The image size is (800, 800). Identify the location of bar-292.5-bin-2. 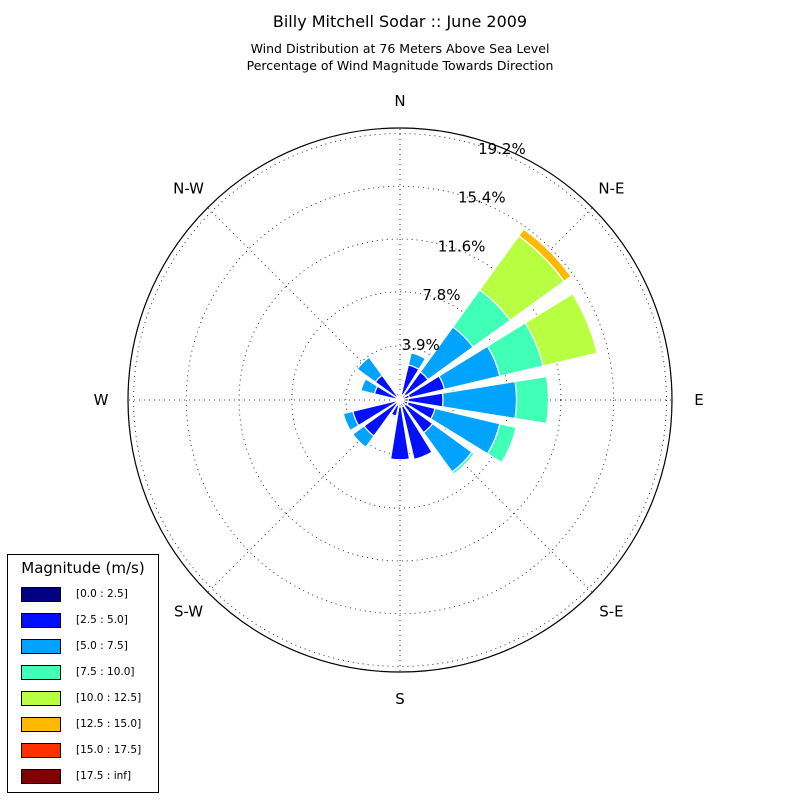
(369, 386).